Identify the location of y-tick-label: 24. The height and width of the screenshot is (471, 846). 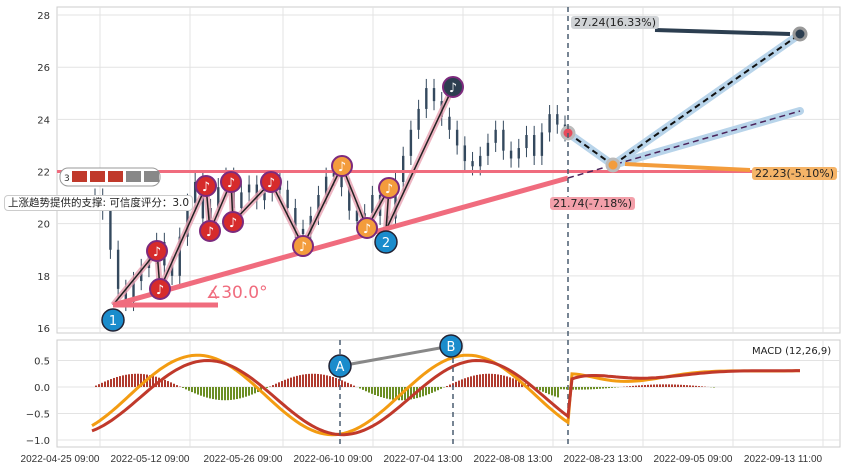
(43, 120).